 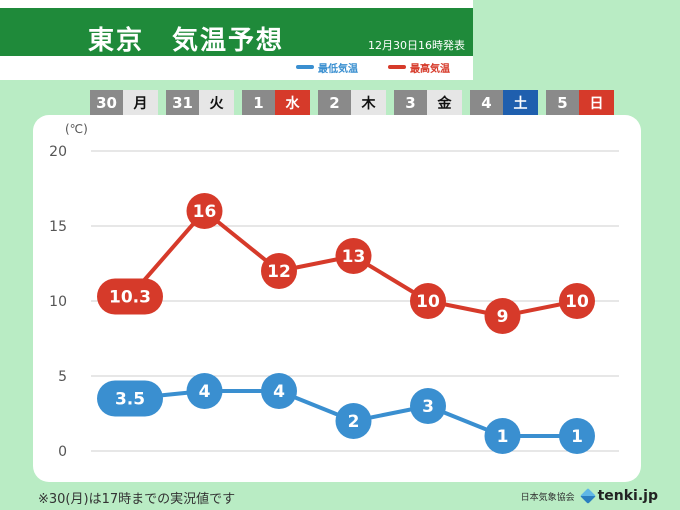 What do you see at coordinates (258, 102) in the screenshot?
I see `day-number: 1` at bounding box center [258, 102].